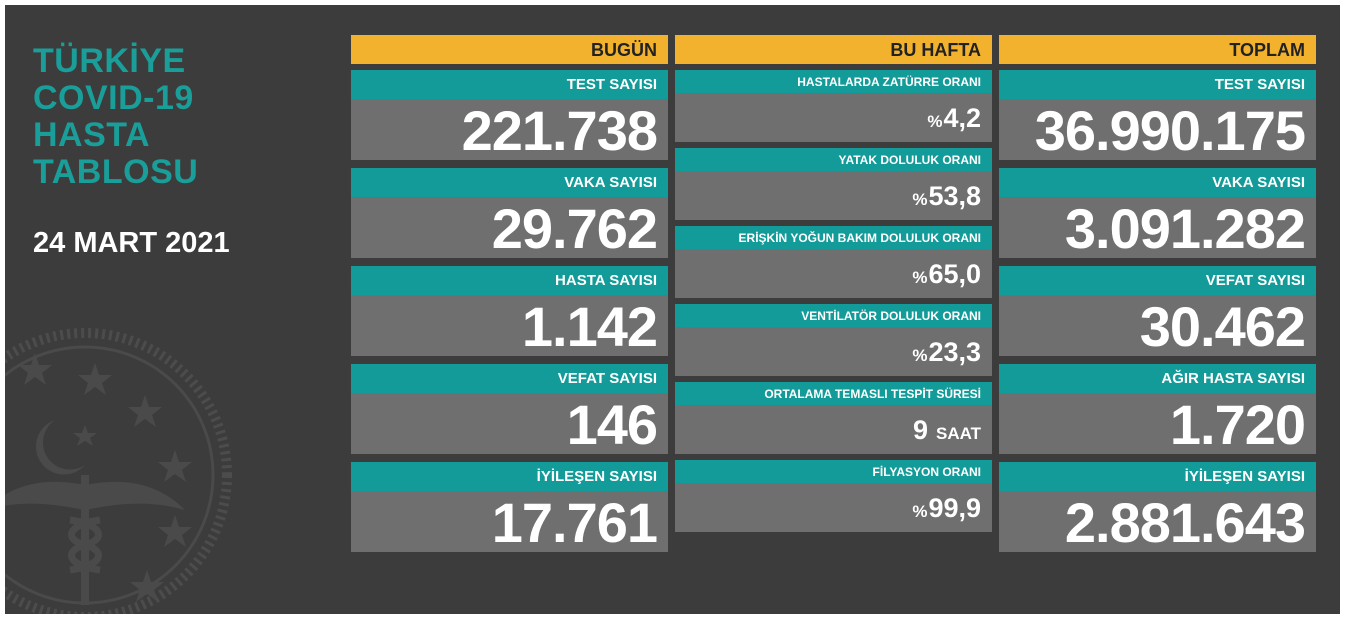 The width and height of the screenshot is (1348, 621). Describe the element at coordinates (833, 393) in the screenshot. I see `card-label: ORTALAMA TEMASLI TESPİT SÜRESİ` at that location.